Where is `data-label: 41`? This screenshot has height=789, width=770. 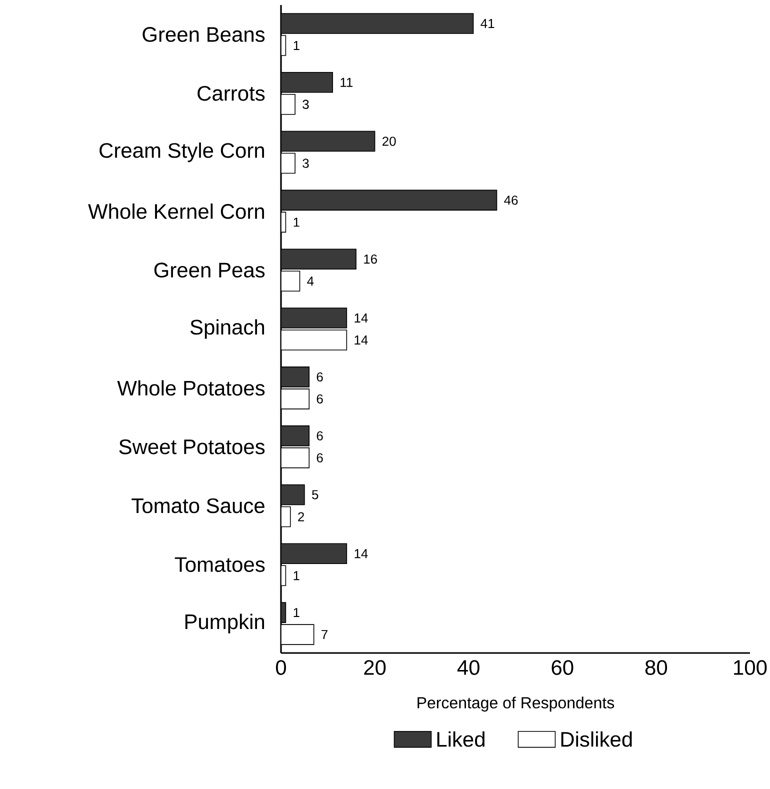
data-label: 41 is located at coordinates (487, 23).